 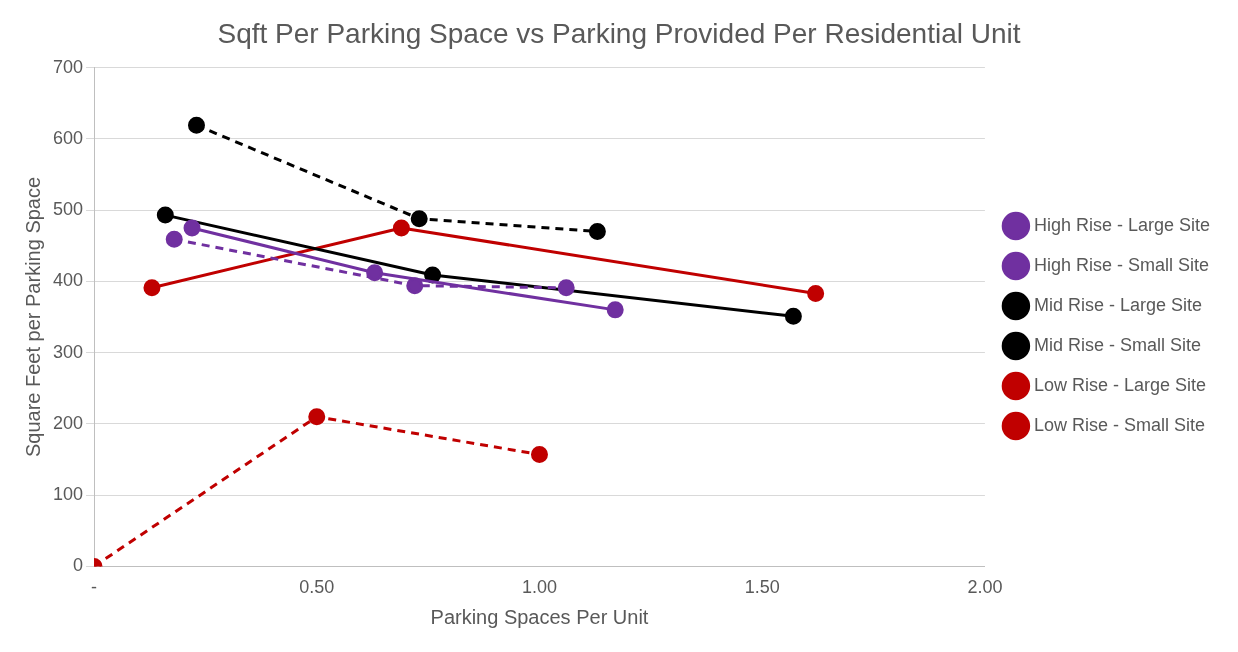 I want to click on legend-label: Mid Rise - Small Site, so click(x=1117, y=344).